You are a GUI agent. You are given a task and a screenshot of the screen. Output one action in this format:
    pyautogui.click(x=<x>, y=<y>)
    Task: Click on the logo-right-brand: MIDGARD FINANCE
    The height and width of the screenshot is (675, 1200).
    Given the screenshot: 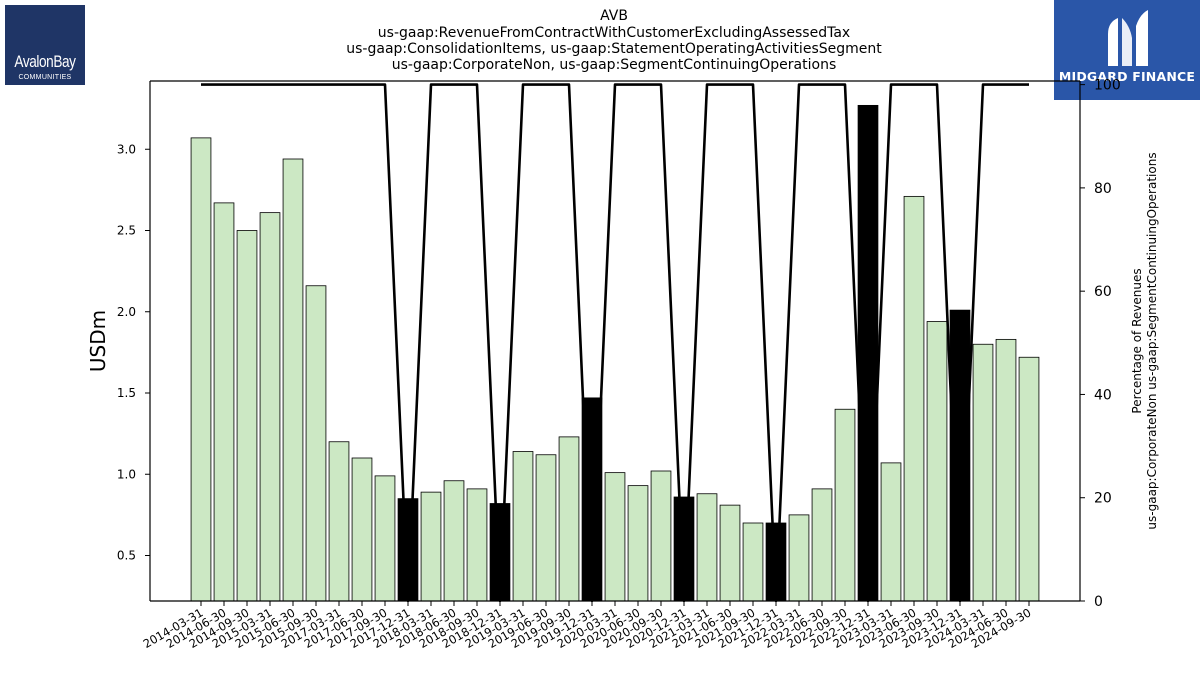 What is the action you would take?
    pyautogui.click(x=1127, y=76)
    